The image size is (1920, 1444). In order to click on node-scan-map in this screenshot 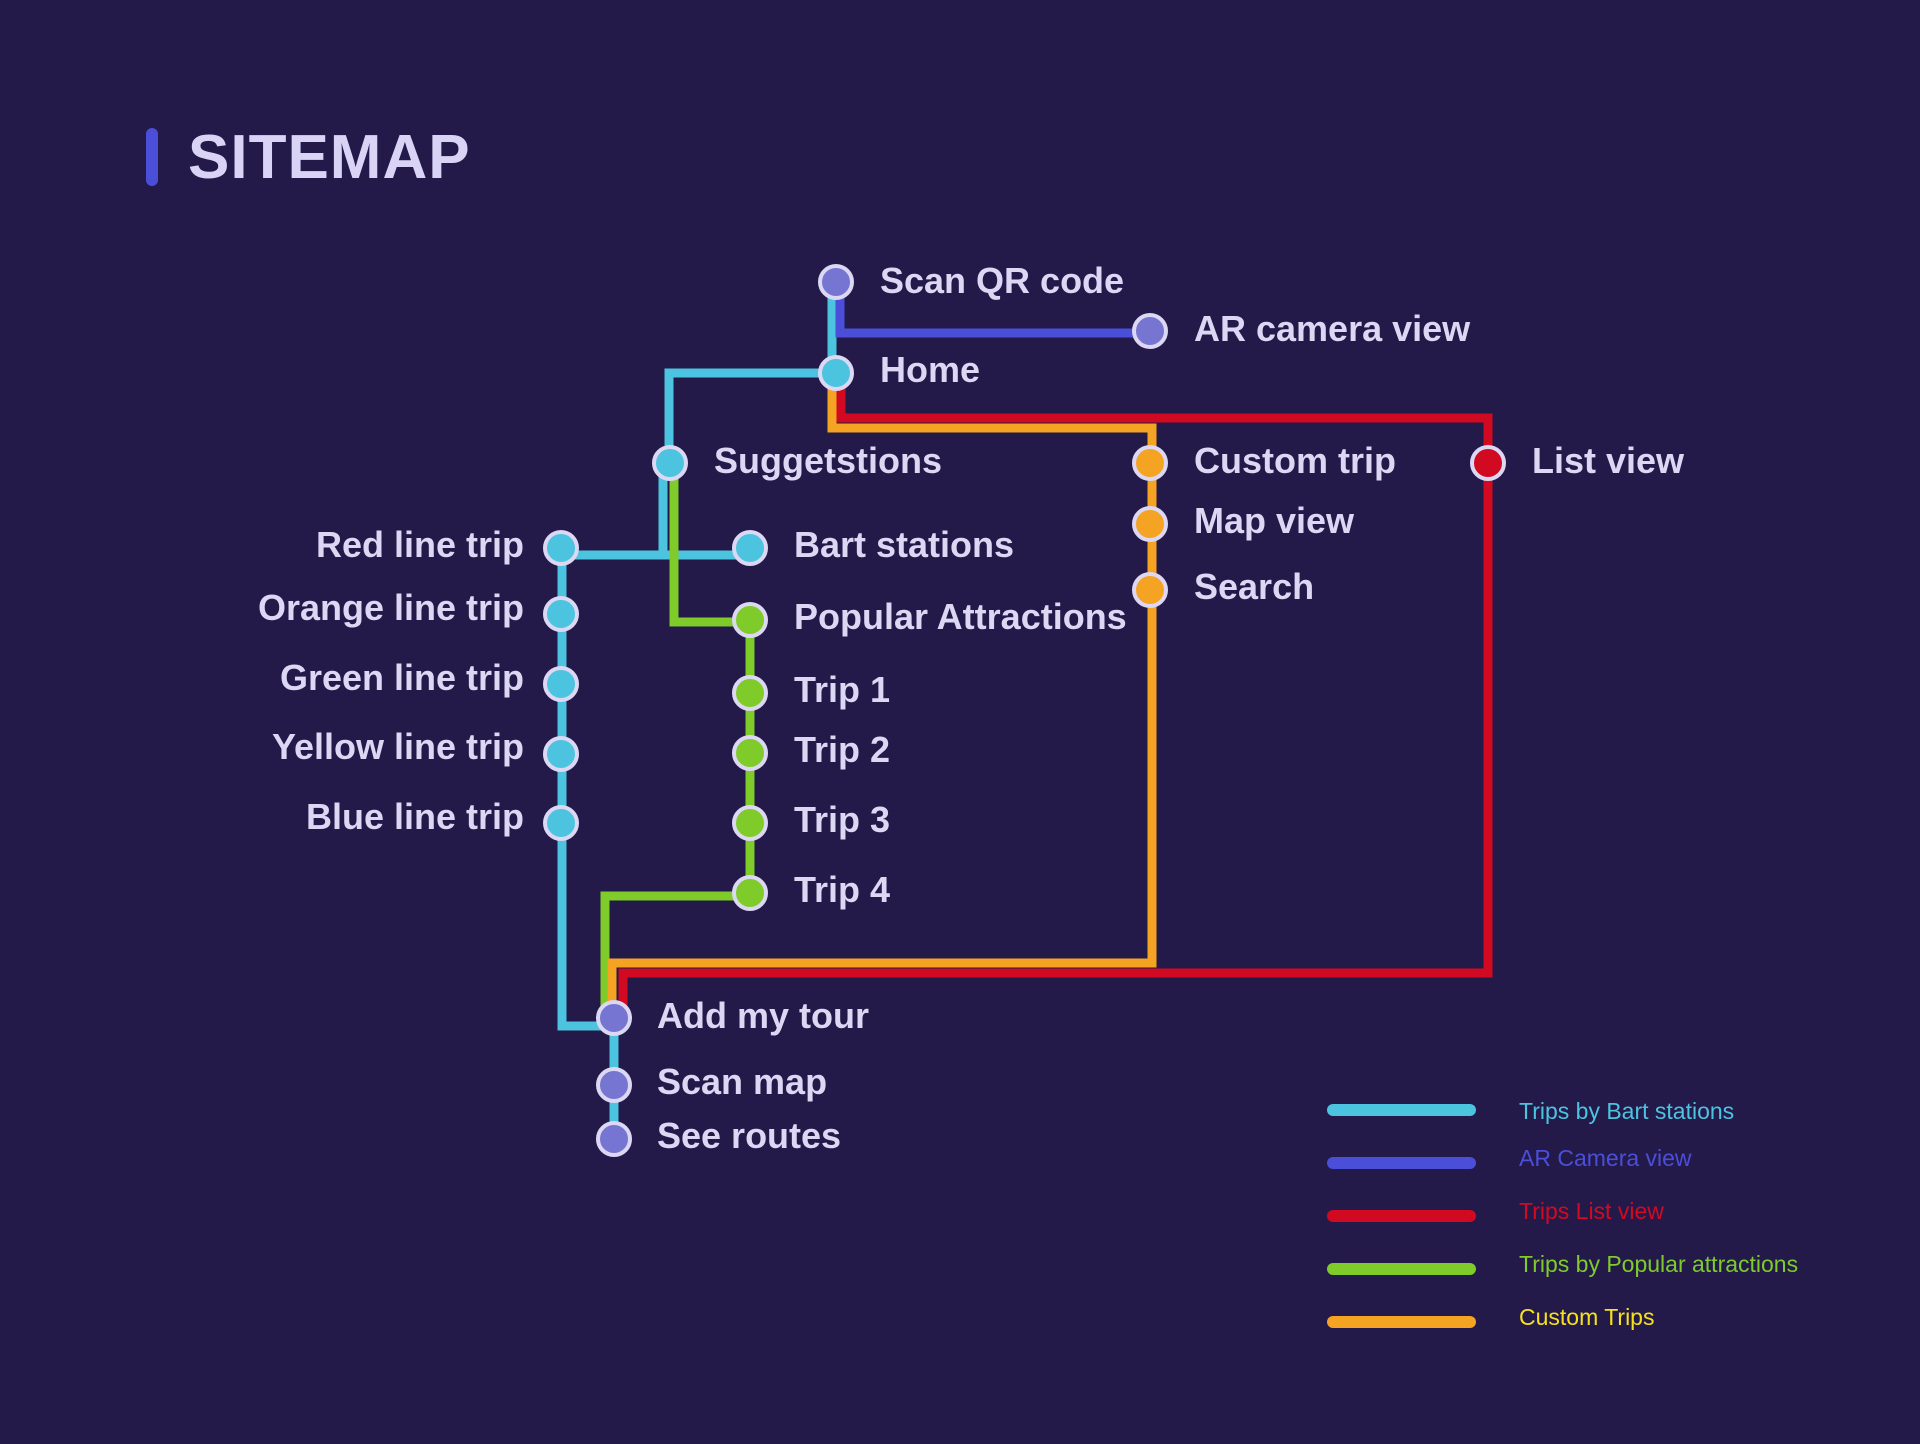, I will do `click(614, 1085)`.